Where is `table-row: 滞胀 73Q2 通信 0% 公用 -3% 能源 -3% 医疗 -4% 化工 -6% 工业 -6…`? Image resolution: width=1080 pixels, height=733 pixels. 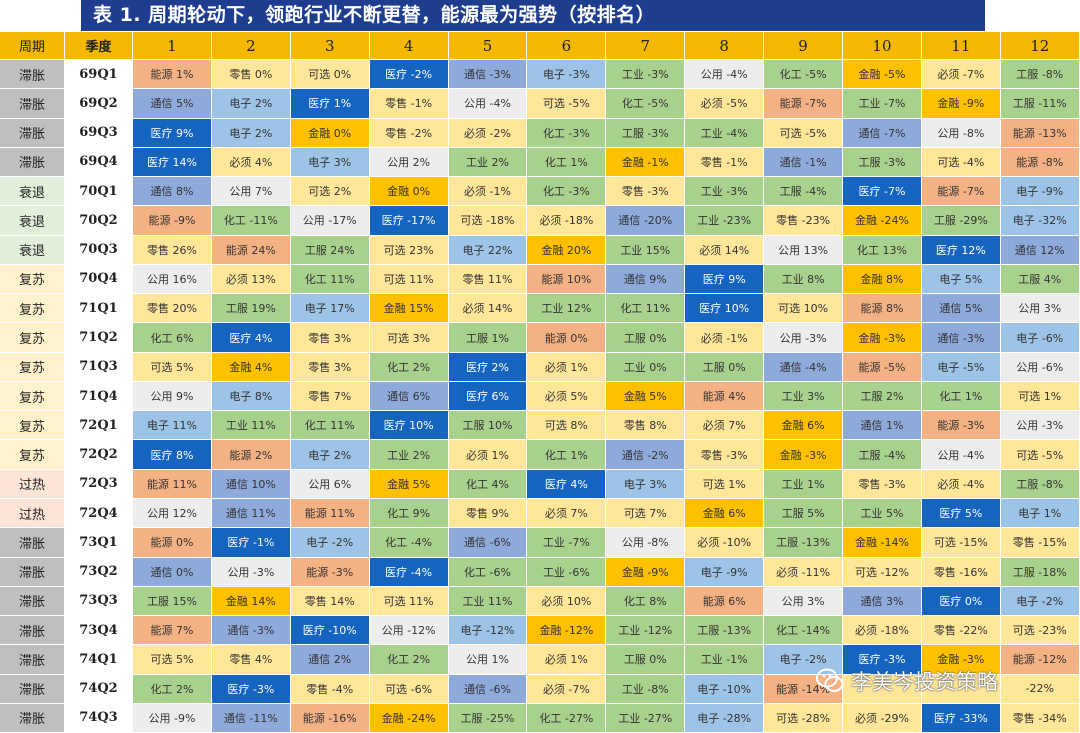 table-row: 滞胀 73Q2 通信 0% 公用 -3% 能源 -3% 医疗 -4% 化工 -6% 工业 -6… is located at coordinates (540, 572).